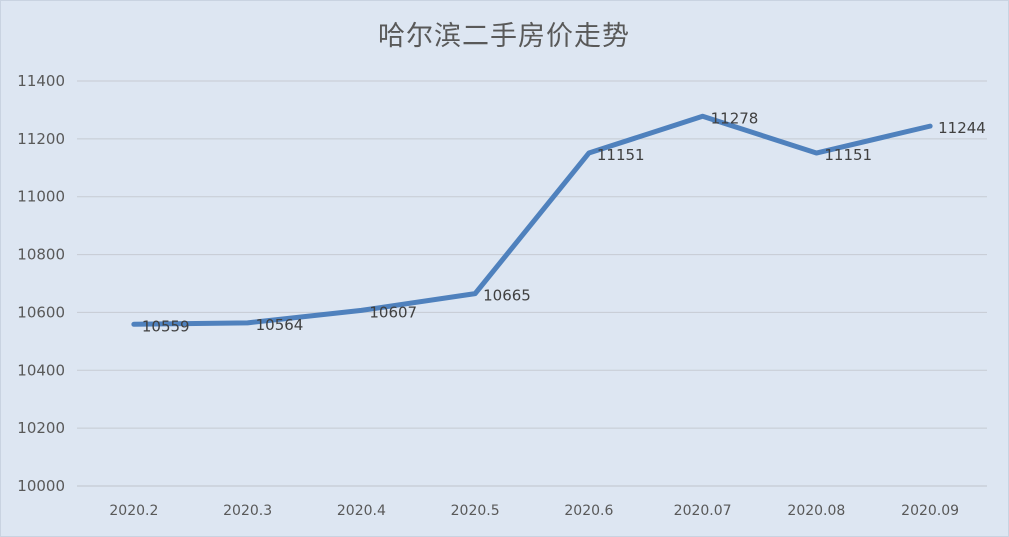 The width and height of the screenshot is (1009, 537). I want to click on y-tick-label: 10800, so click(41, 255).